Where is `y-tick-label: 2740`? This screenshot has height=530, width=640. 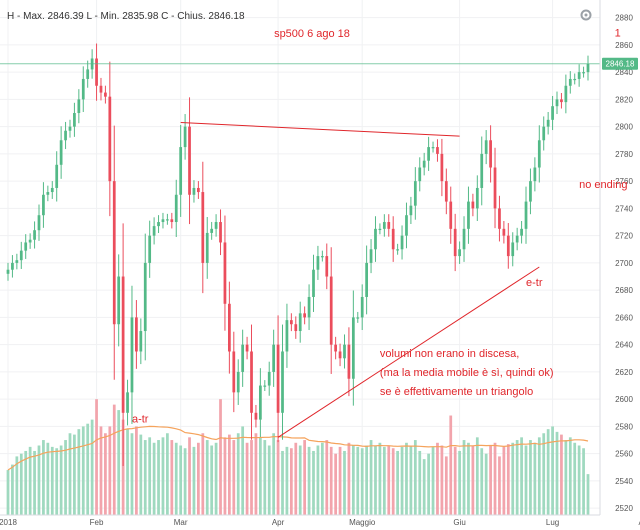 y-tick-label: 2740 is located at coordinates (624, 208).